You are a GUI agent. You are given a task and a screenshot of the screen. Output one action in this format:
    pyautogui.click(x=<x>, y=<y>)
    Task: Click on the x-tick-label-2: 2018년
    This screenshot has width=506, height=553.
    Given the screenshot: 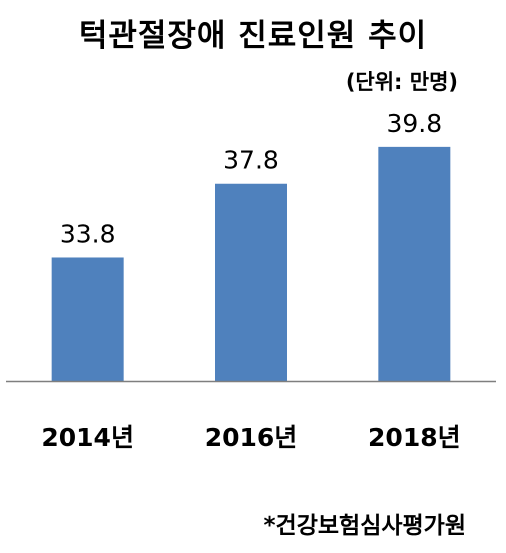 What is the action you would take?
    pyautogui.click(x=414, y=437)
    